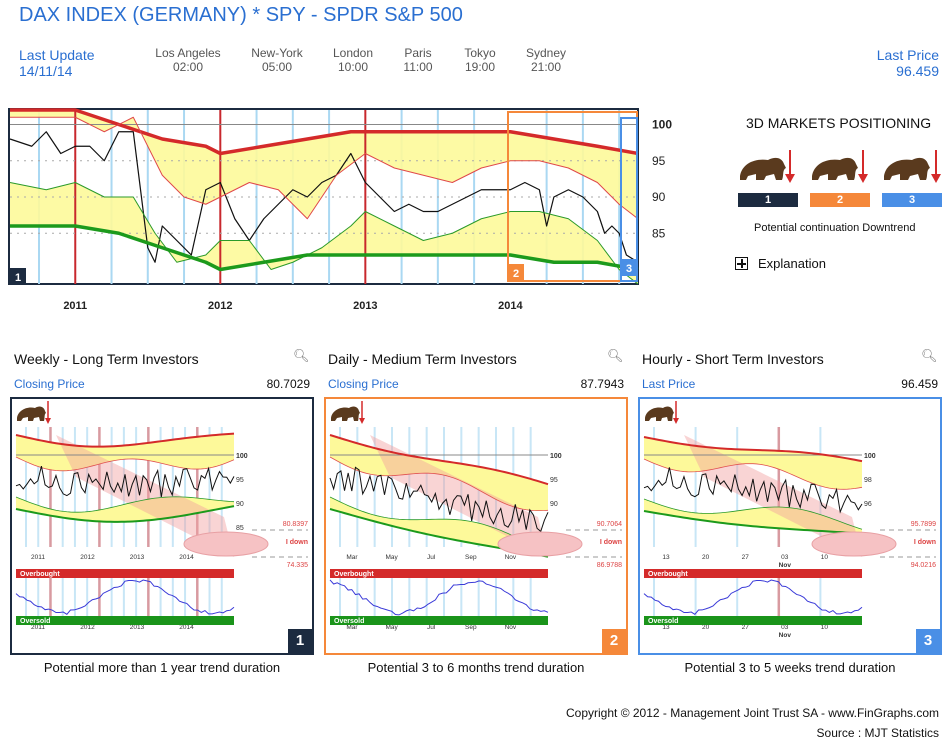  Describe the element at coordinates (391, 557) in the screenshot. I see `x-tick-label: May` at that location.